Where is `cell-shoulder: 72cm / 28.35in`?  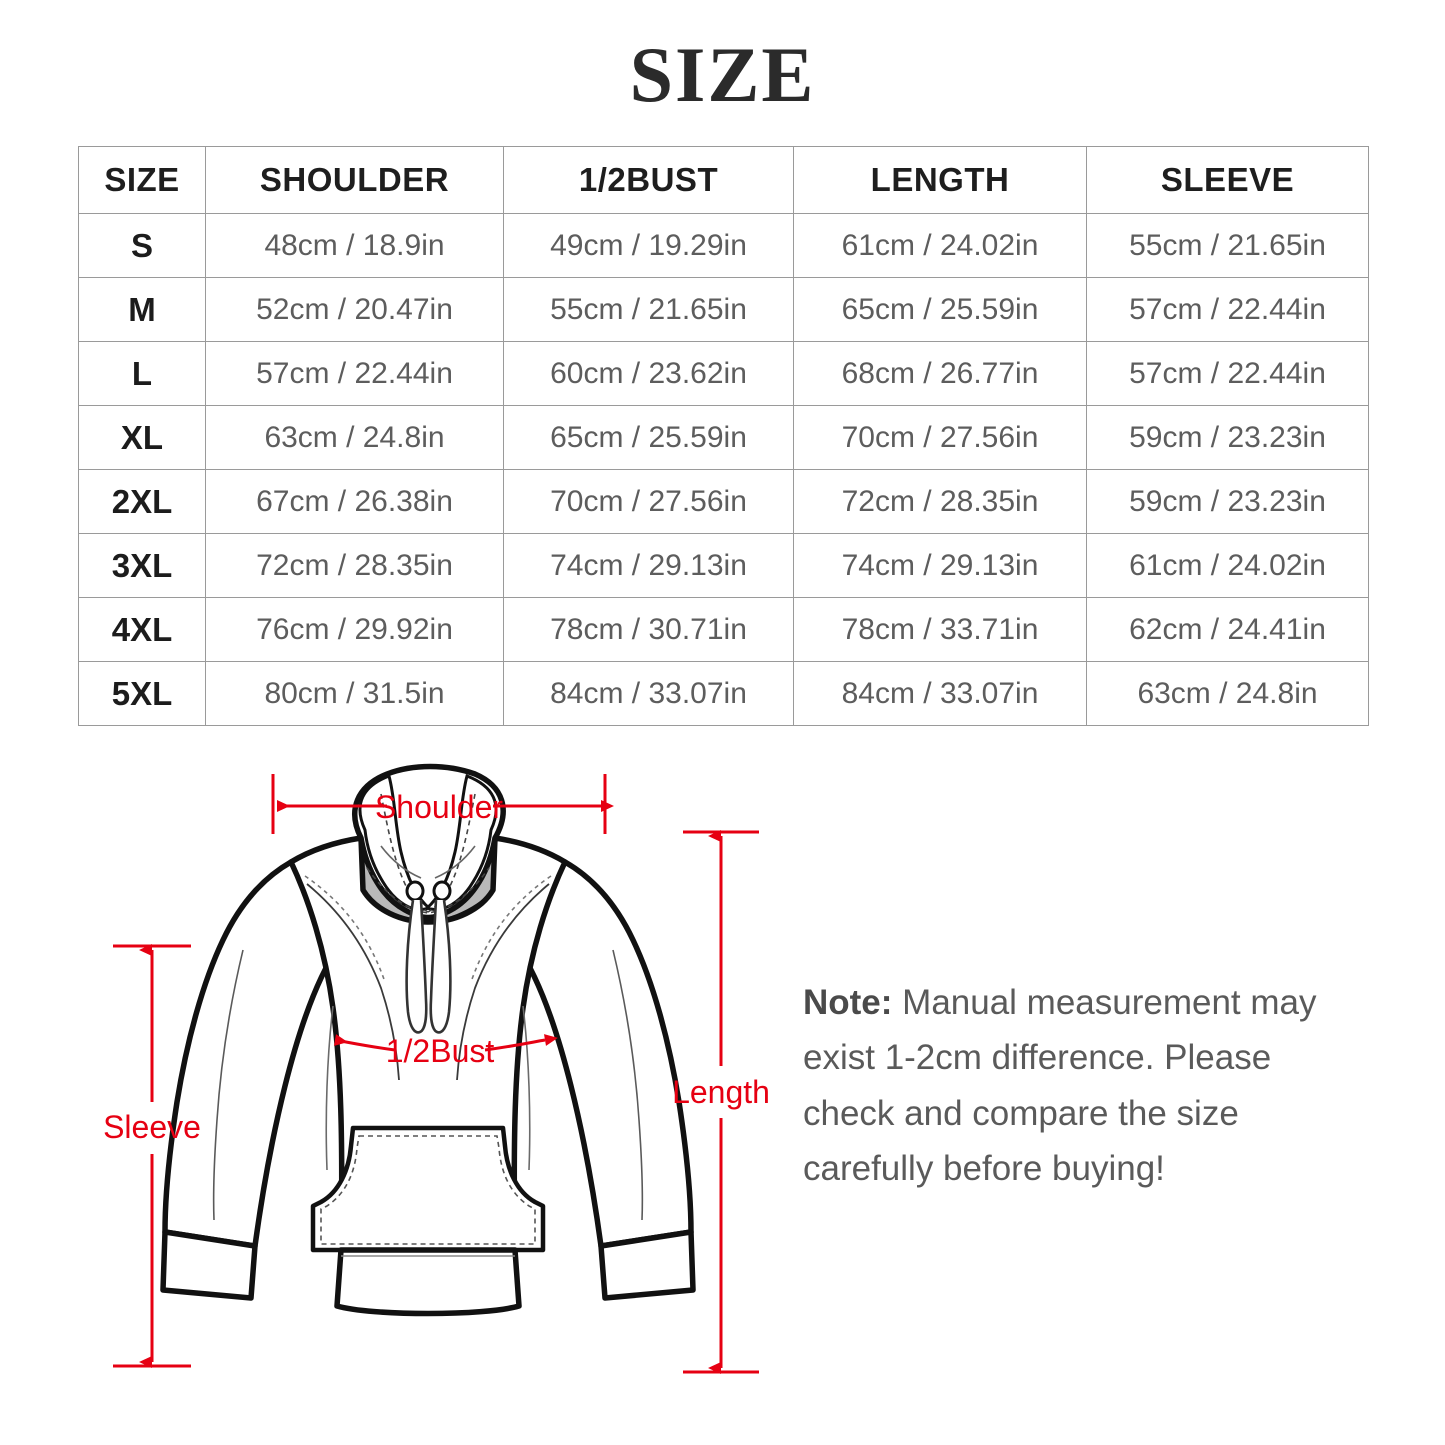
cell-shoulder: 72cm / 28.35in is located at coordinates (354, 565).